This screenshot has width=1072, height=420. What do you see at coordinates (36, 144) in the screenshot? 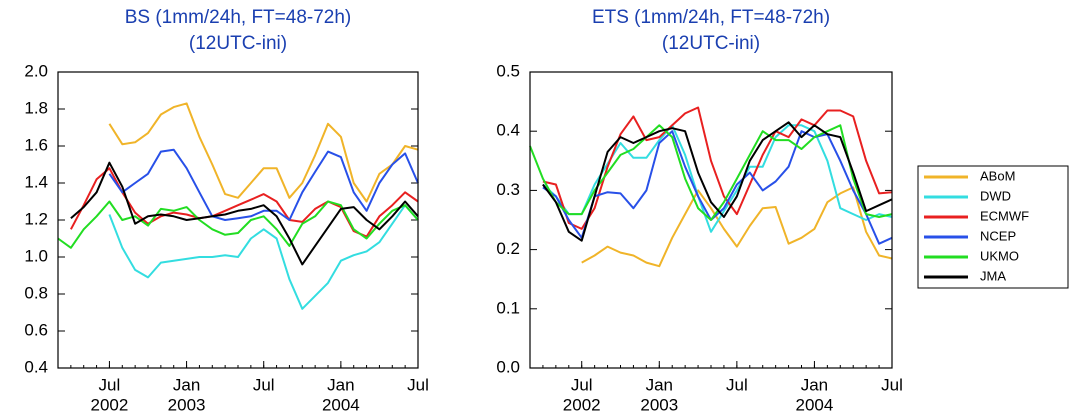
I see `y-tick-label: 1.6` at bounding box center [36, 144].